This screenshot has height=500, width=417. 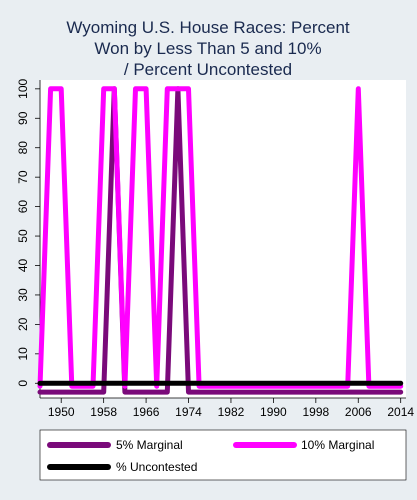 I want to click on y-tick-label: 100, so click(x=23, y=89).